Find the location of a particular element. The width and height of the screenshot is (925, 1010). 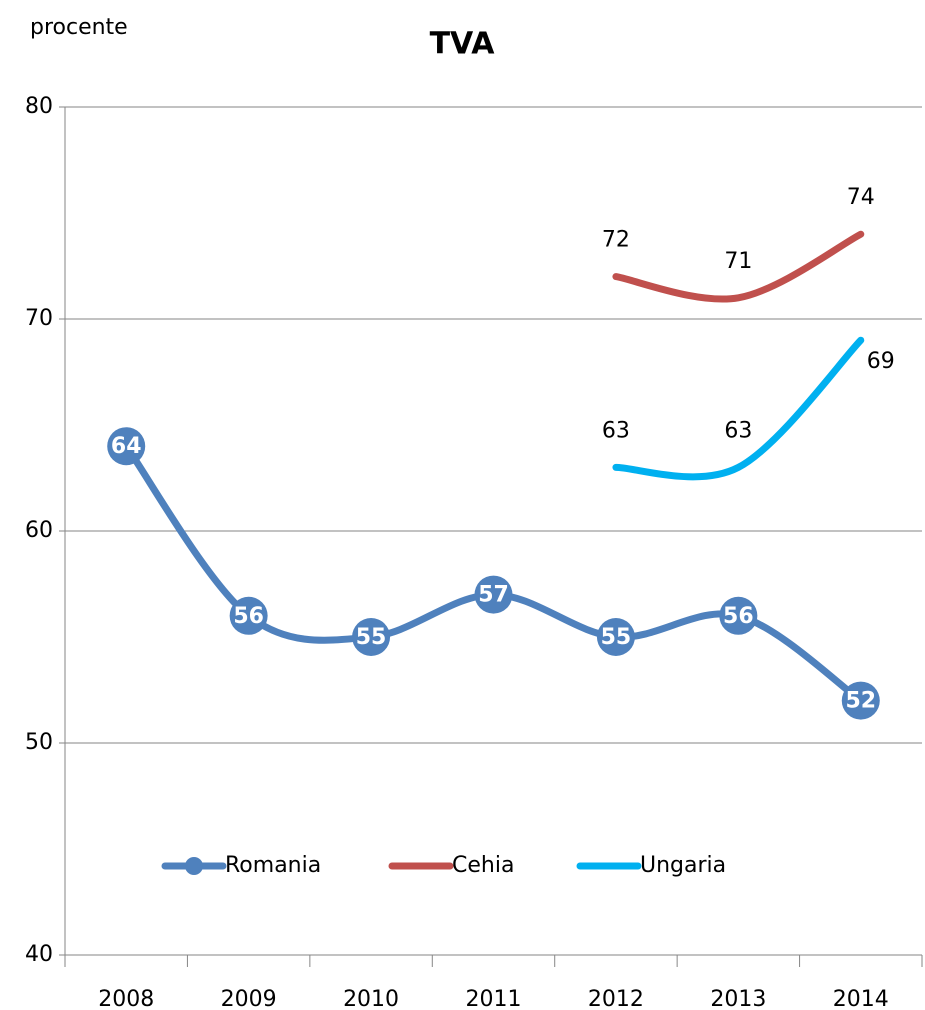

y-tick-label: 50 is located at coordinates (39, 742).